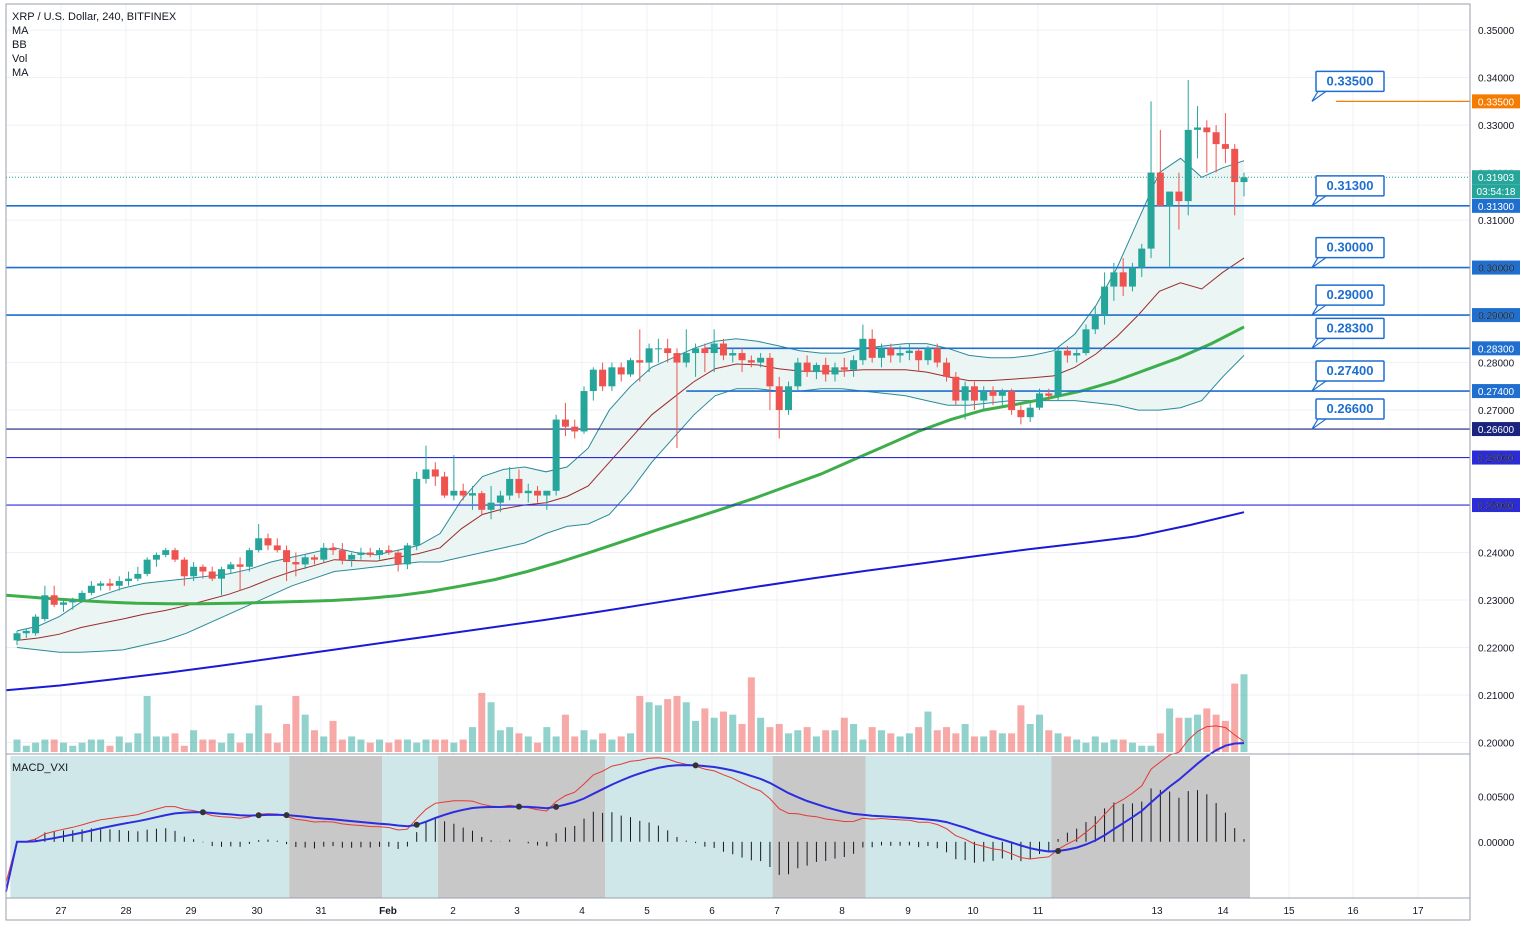 The width and height of the screenshot is (1536, 933). I want to click on callout-label: 0.27400, so click(1350, 370).